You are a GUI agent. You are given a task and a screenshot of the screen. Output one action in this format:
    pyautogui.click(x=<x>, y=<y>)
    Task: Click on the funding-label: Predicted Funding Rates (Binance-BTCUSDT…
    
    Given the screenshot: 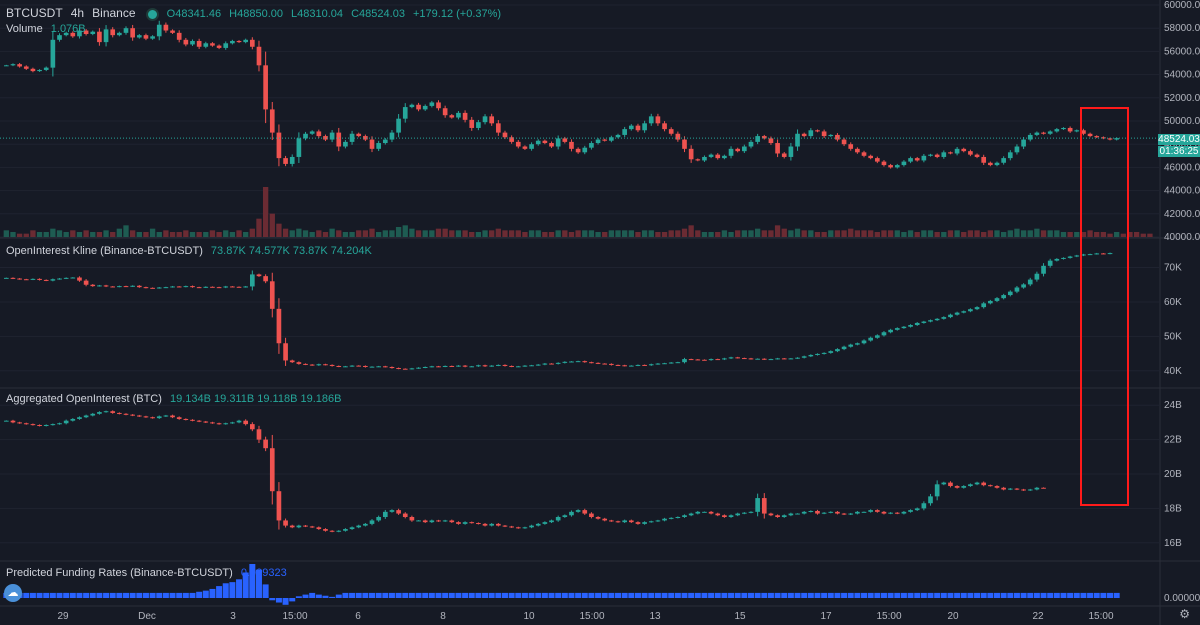 What is the action you would take?
    pyautogui.click(x=119, y=573)
    